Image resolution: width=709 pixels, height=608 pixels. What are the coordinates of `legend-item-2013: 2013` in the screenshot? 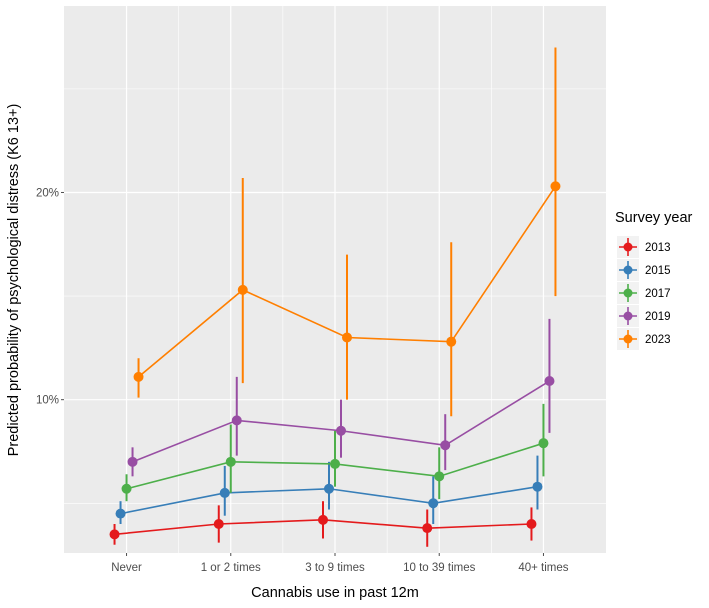 It's located at (644, 247).